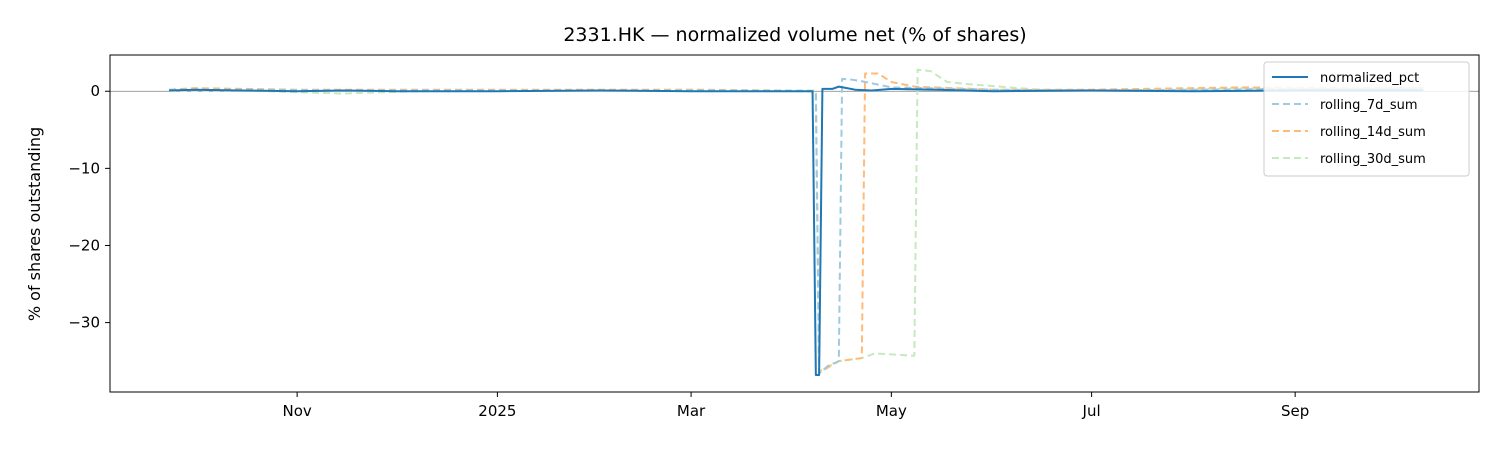 Image resolution: width=1500 pixels, height=450 pixels. I want to click on x-tick-label: May, so click(891, 411).